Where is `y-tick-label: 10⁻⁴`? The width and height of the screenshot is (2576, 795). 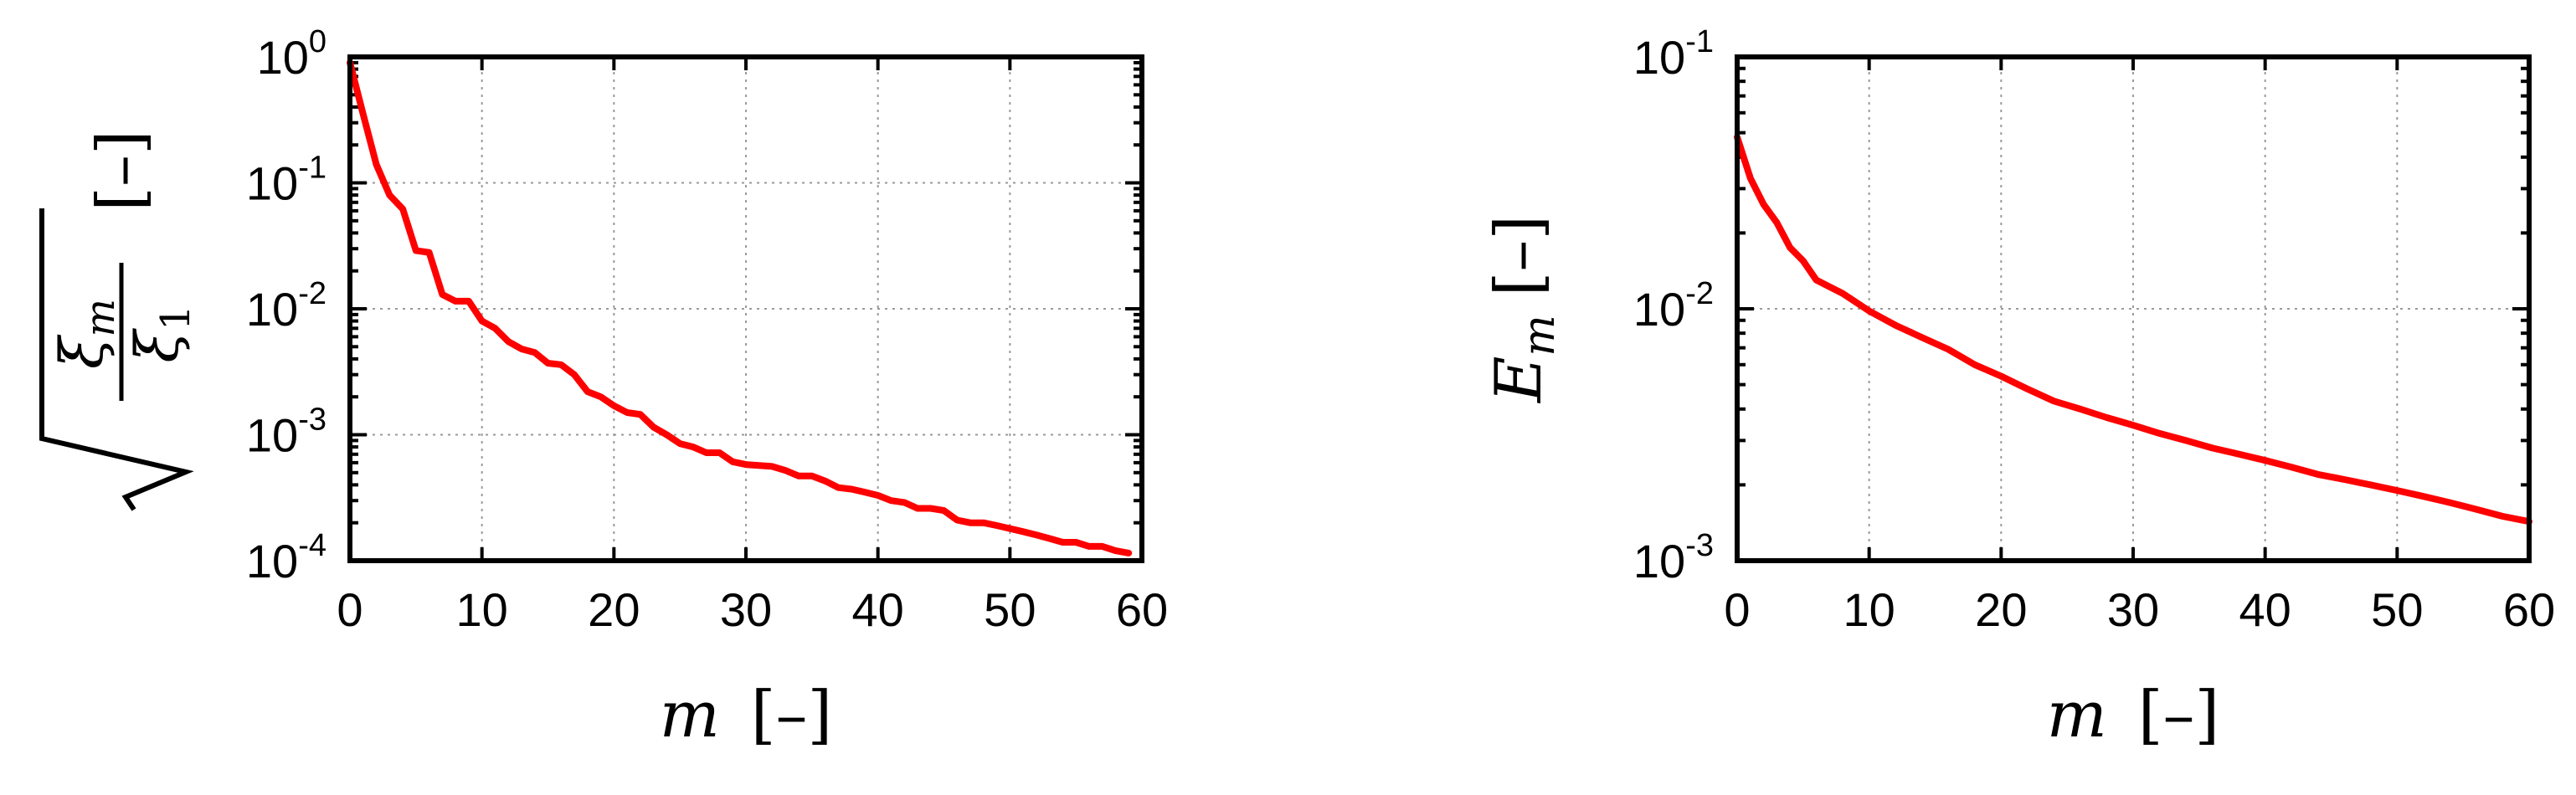
y-tick-label: 10⁻⁴ is located at coordinates (286, 557).